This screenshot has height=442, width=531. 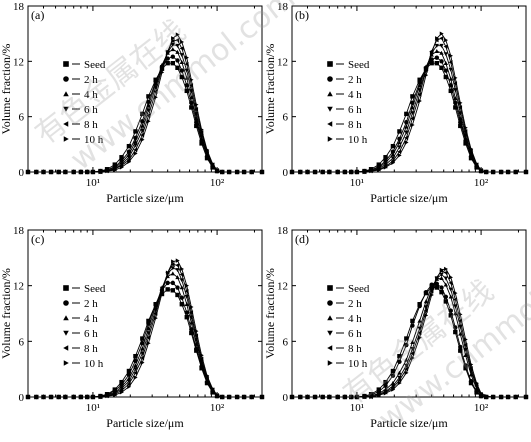 What do you see at coordinates (330, 303) in the screenshot?
I see `legend-marker` at bounding box center [330, 303].